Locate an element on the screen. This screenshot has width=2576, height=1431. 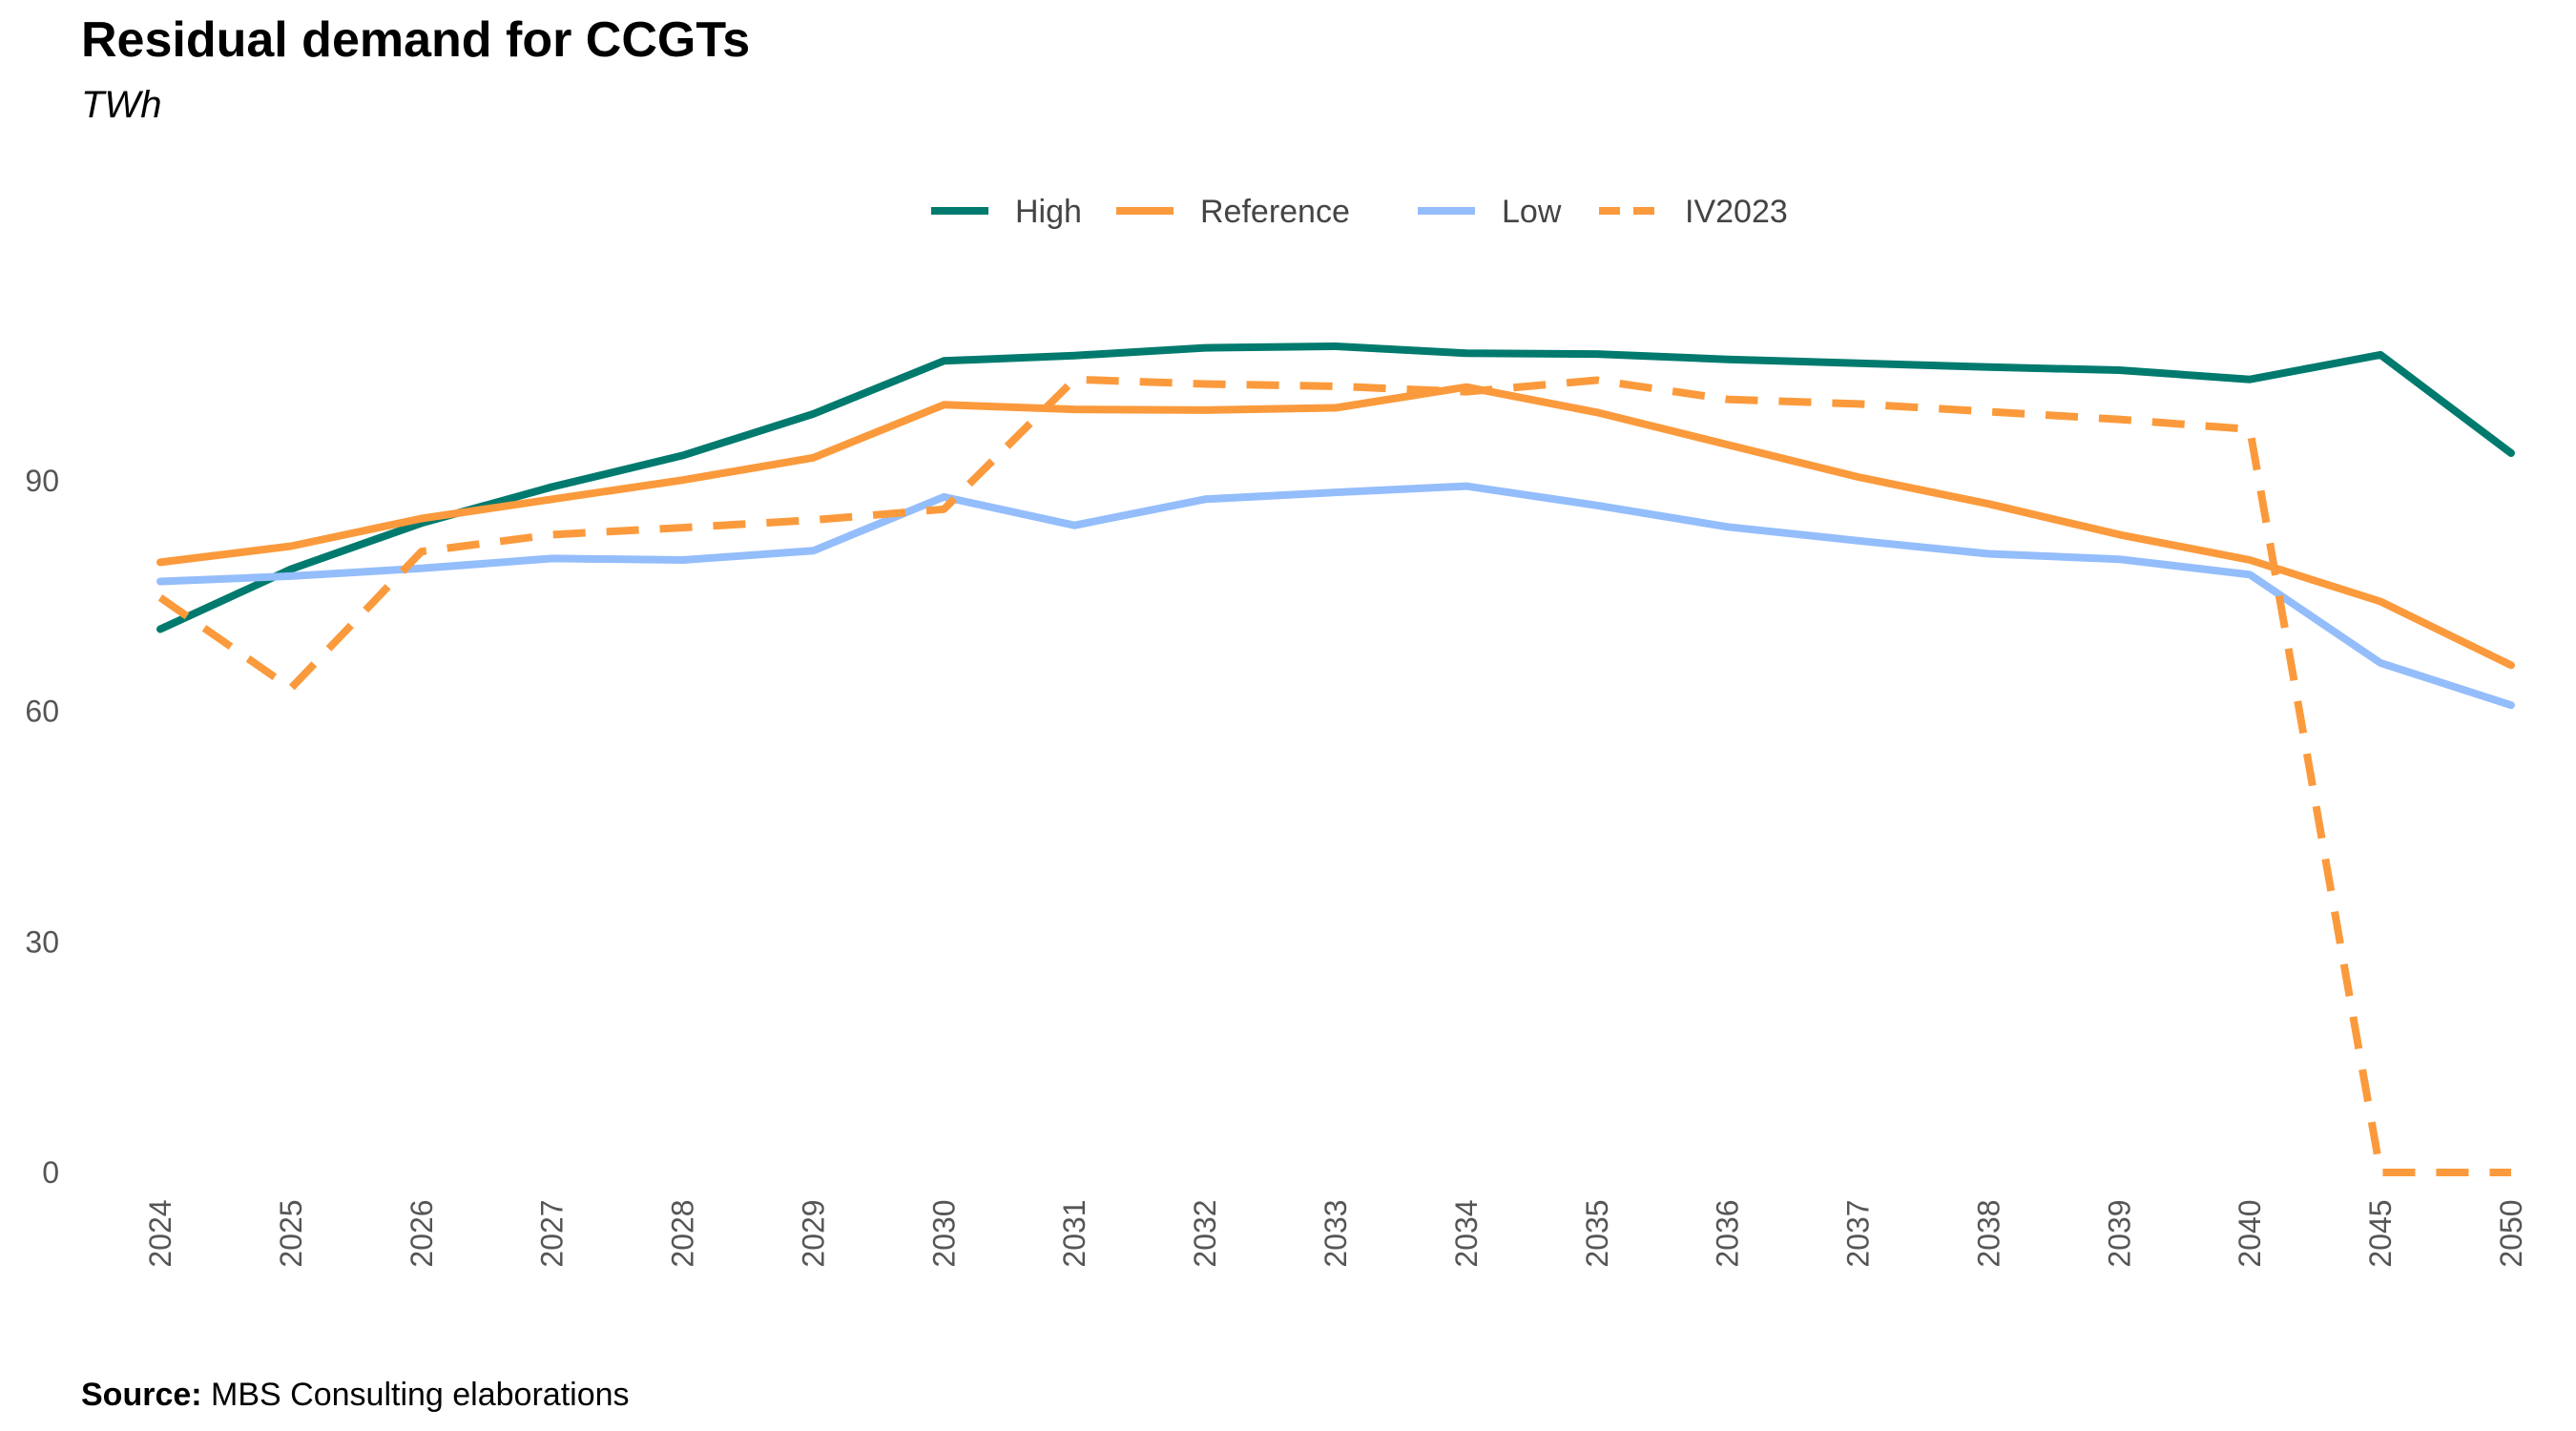
x-tick-label: 2038 is located at coordinates (1988, 1233).